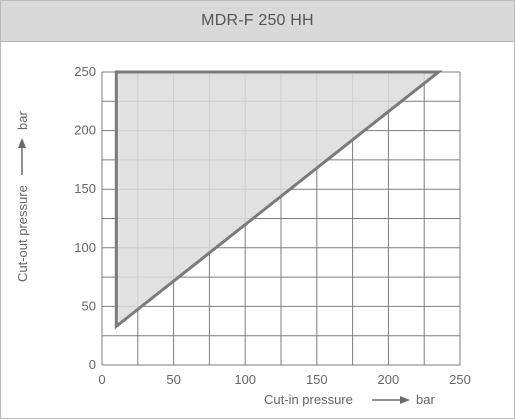 Image resolution: width=515 pixels, height=419 pixels. What do you see at coordinates (101, 379) in the screenshot?
I see `x-tick-label: 0` at bounding box center [101, 379].